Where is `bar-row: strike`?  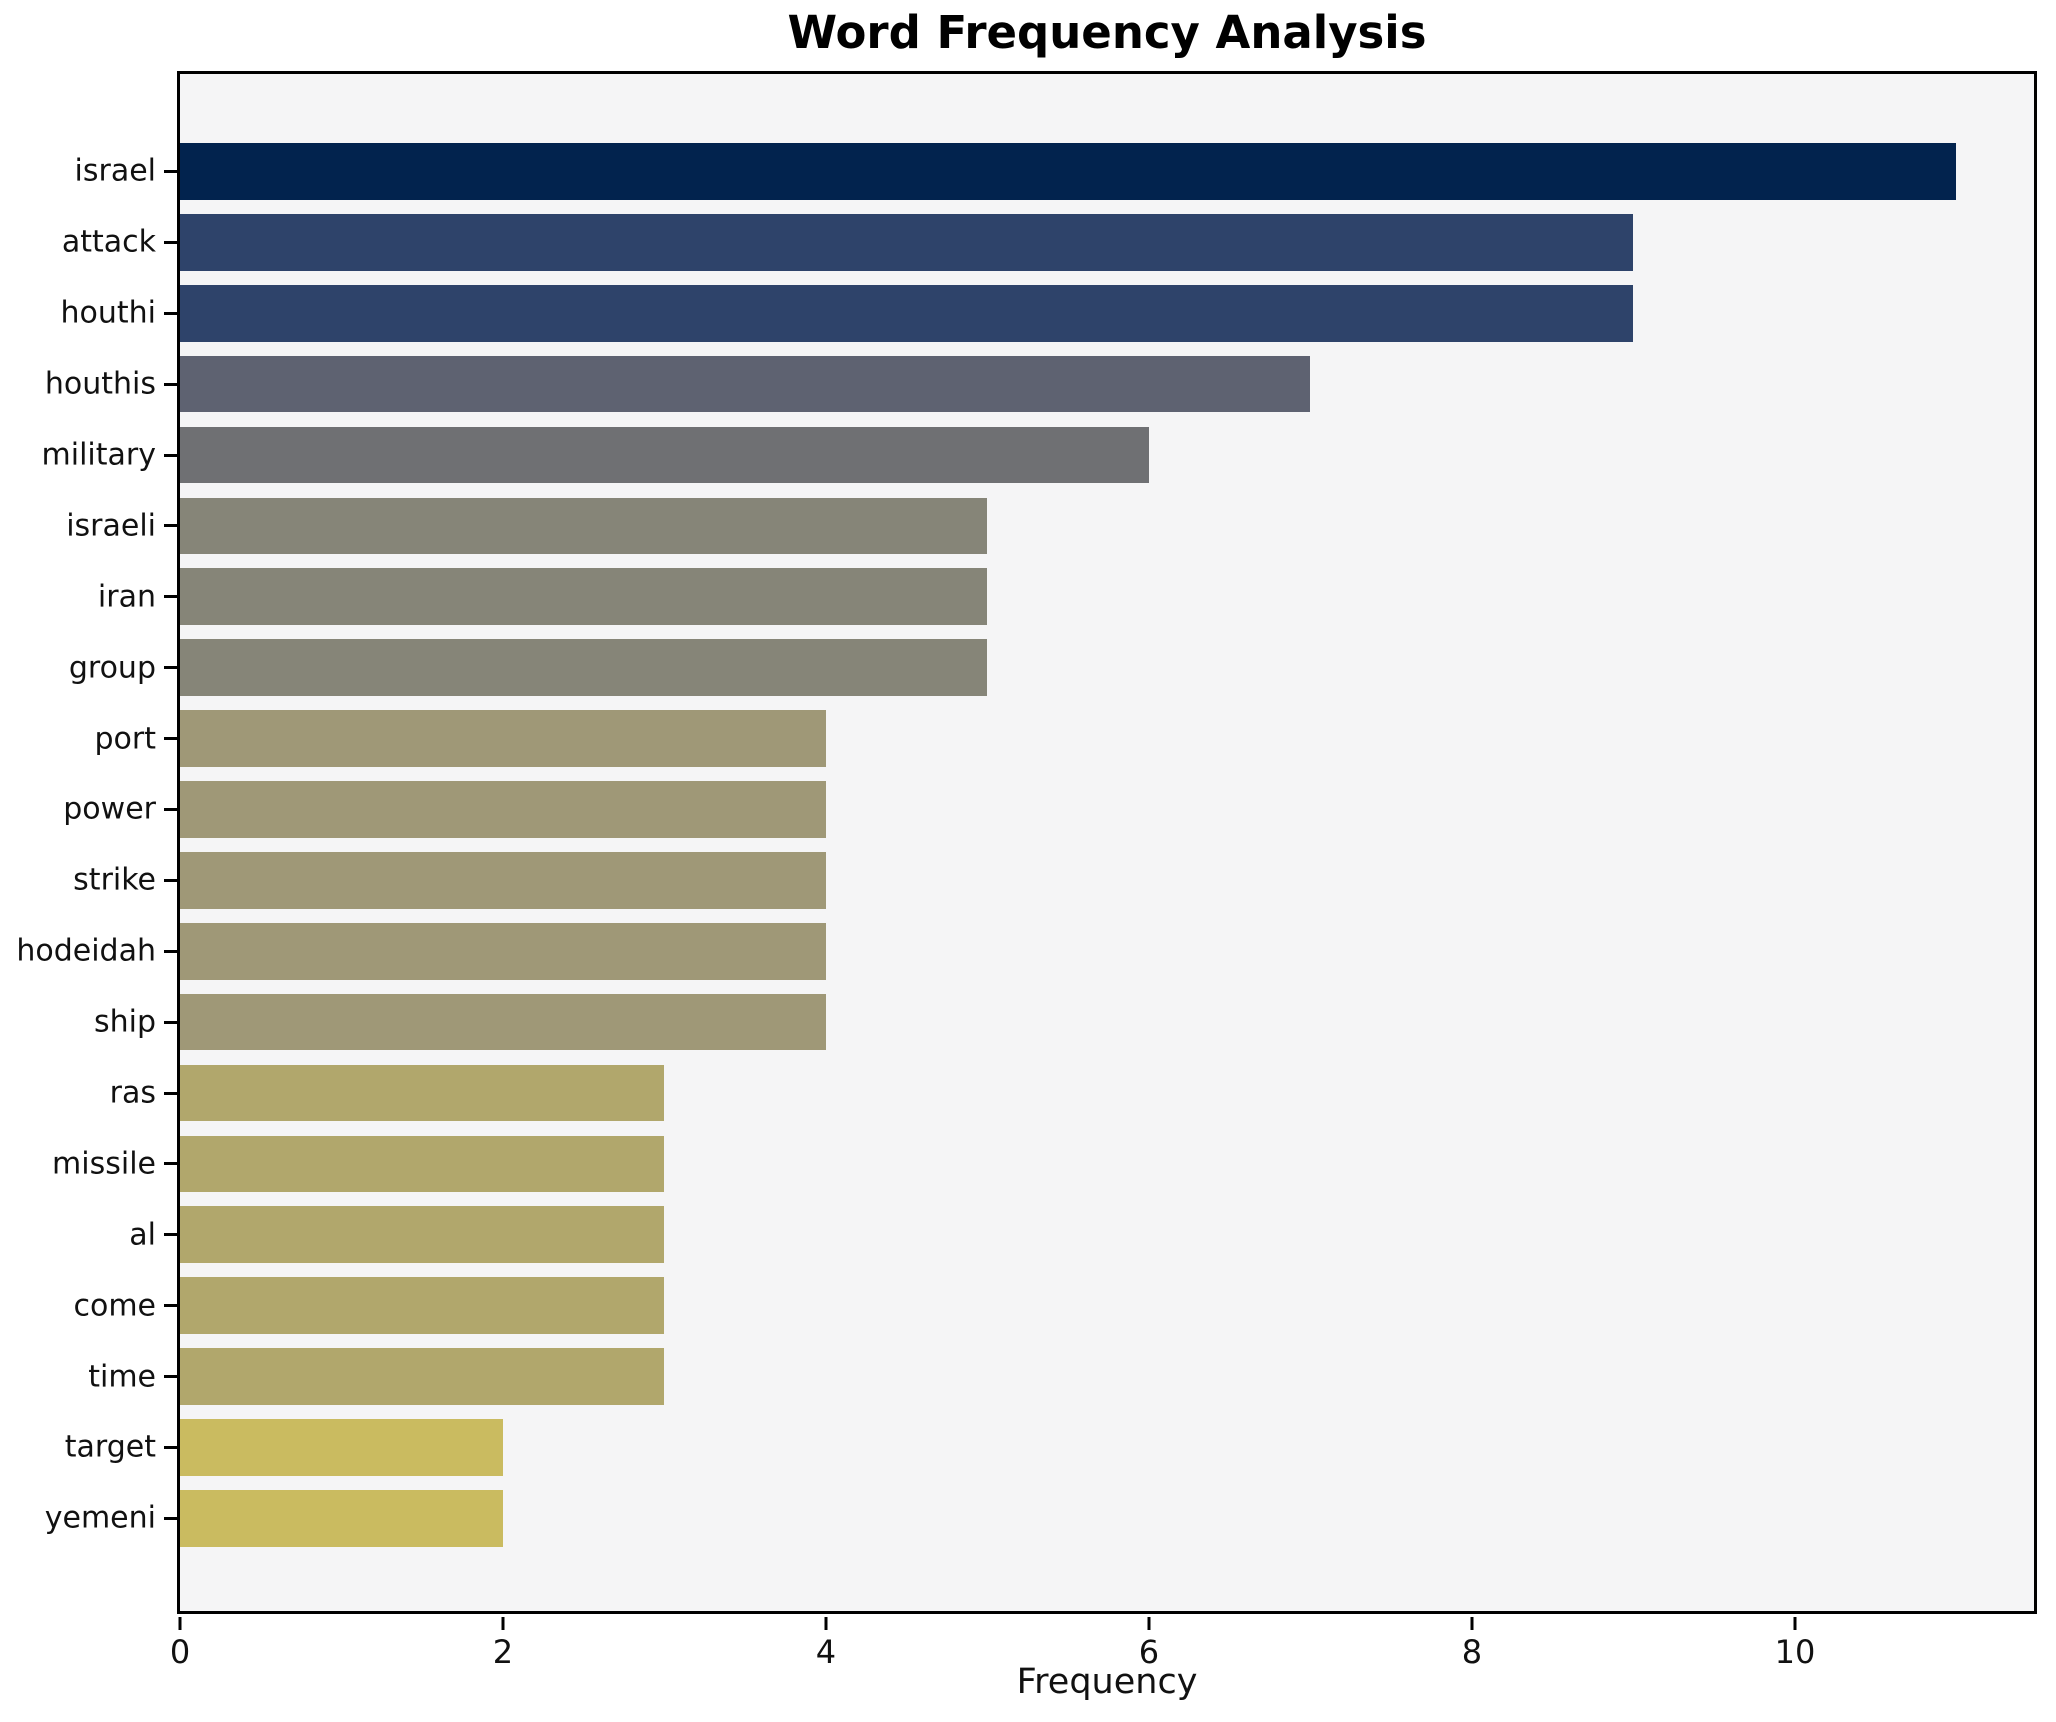
bar-row: strike is located at coordinates (1053, 880).